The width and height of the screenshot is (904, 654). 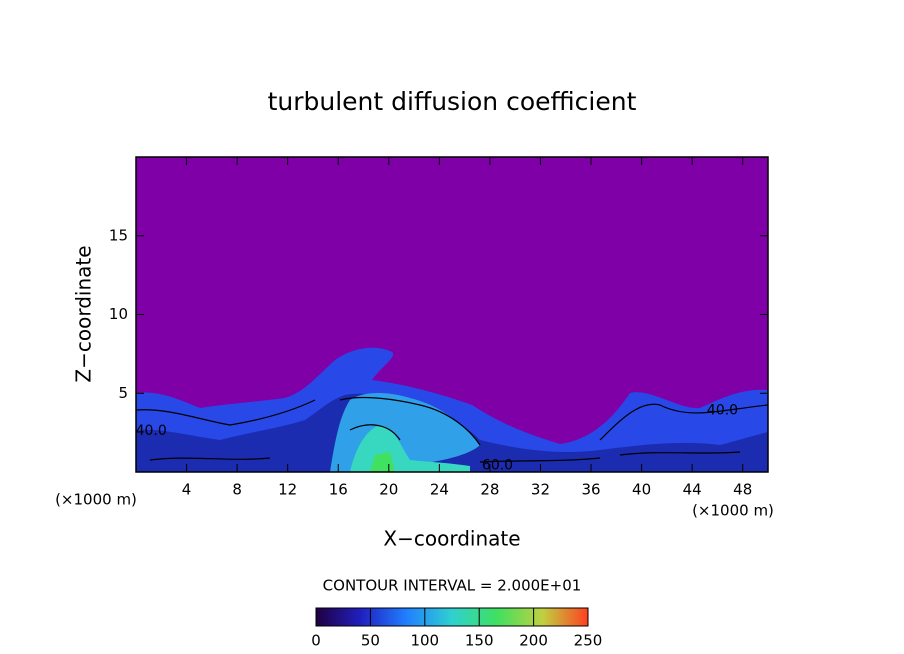 What do you see at coordinates (497, 466) in the screenshot?
I see `contour-label: 60.0` at bounding box center [497, 466].